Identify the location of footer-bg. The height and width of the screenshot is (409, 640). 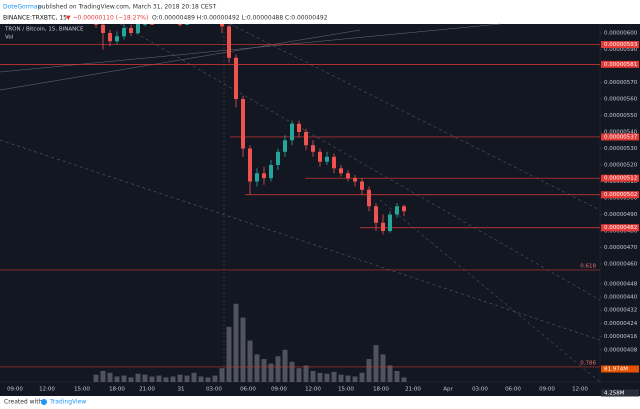
(320, 402).